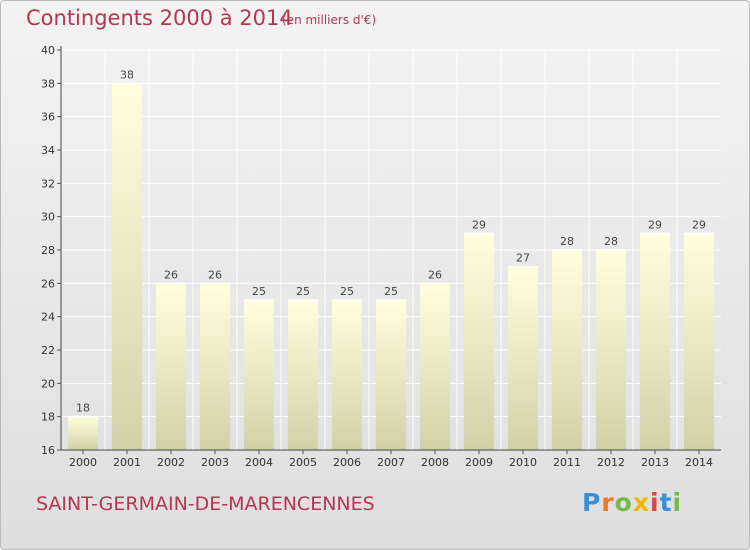 This screenshot has width=750, height=550. I want to click on y-tick-label: 22, so click(48, 350).